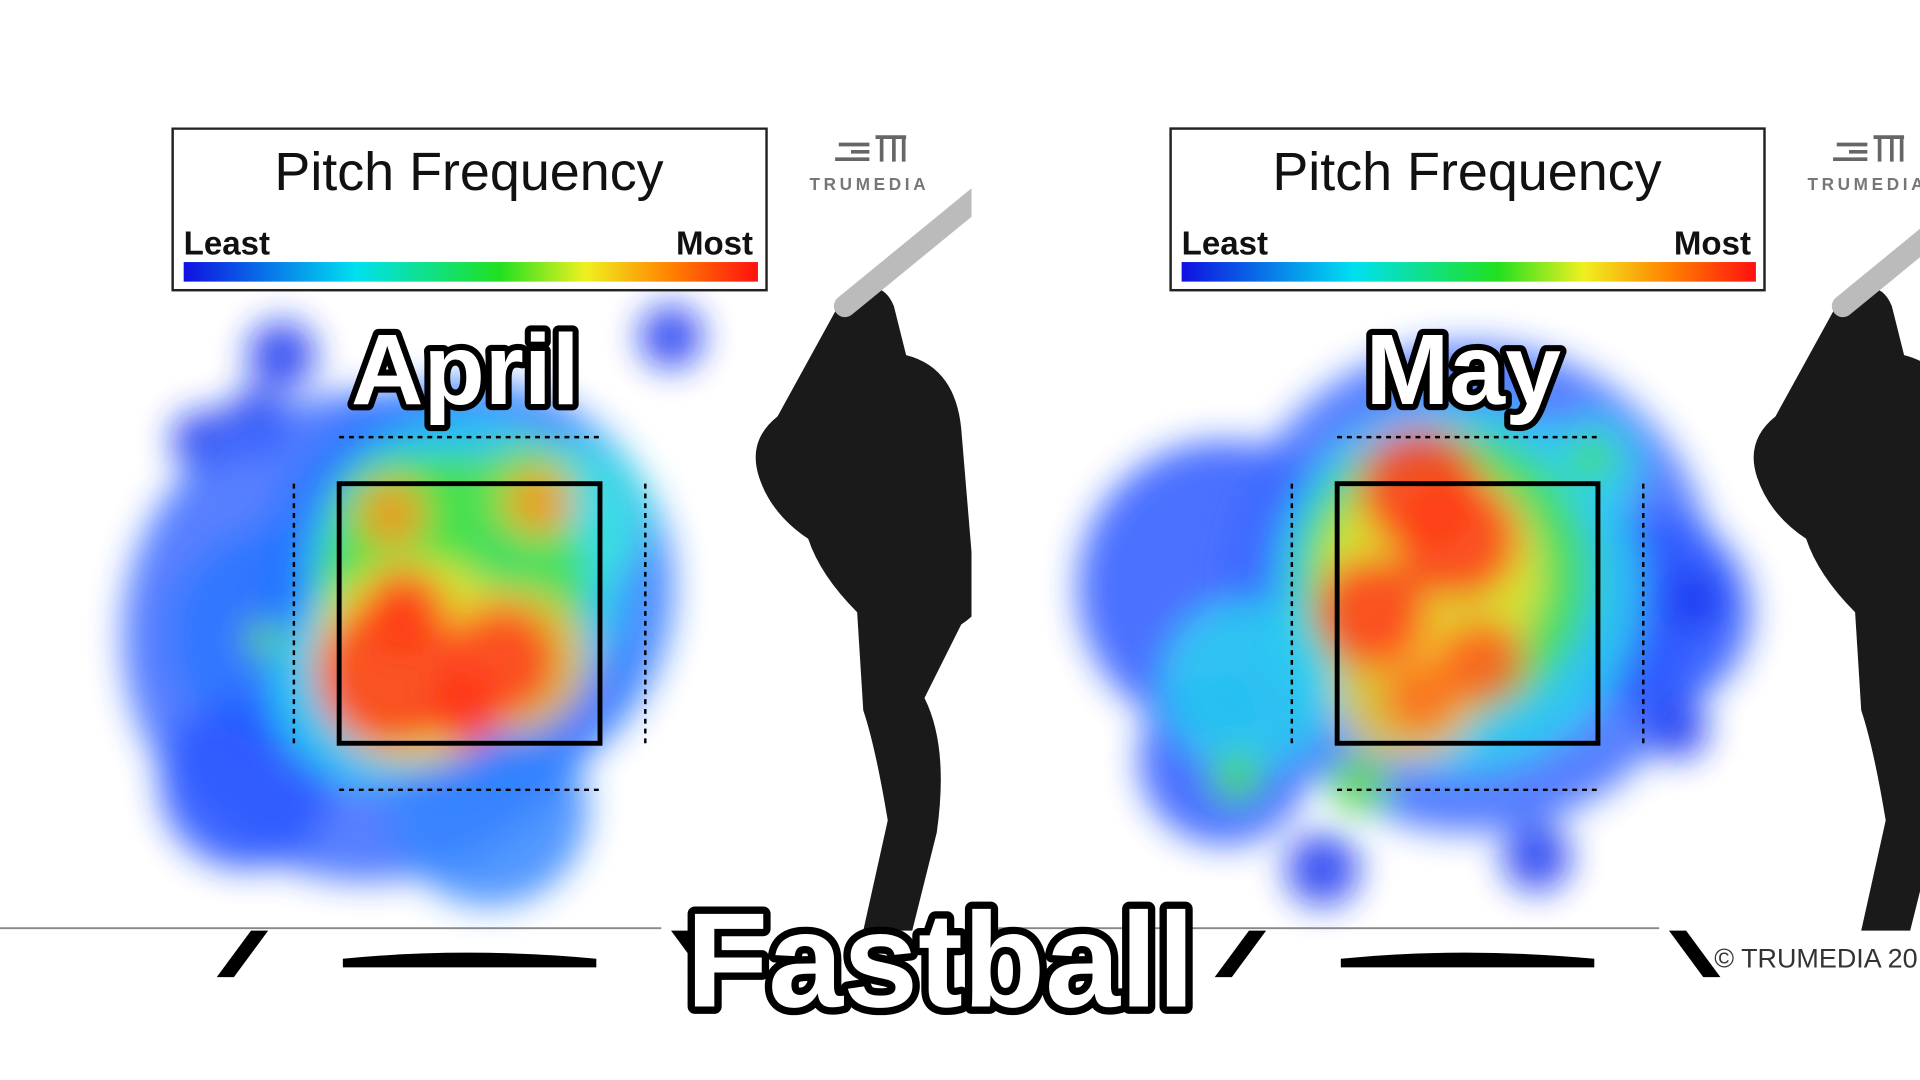 The width and height of the screenshot is (1920, 1080). I want to click on pitch-type-title: Fastball, so click(940, 960).